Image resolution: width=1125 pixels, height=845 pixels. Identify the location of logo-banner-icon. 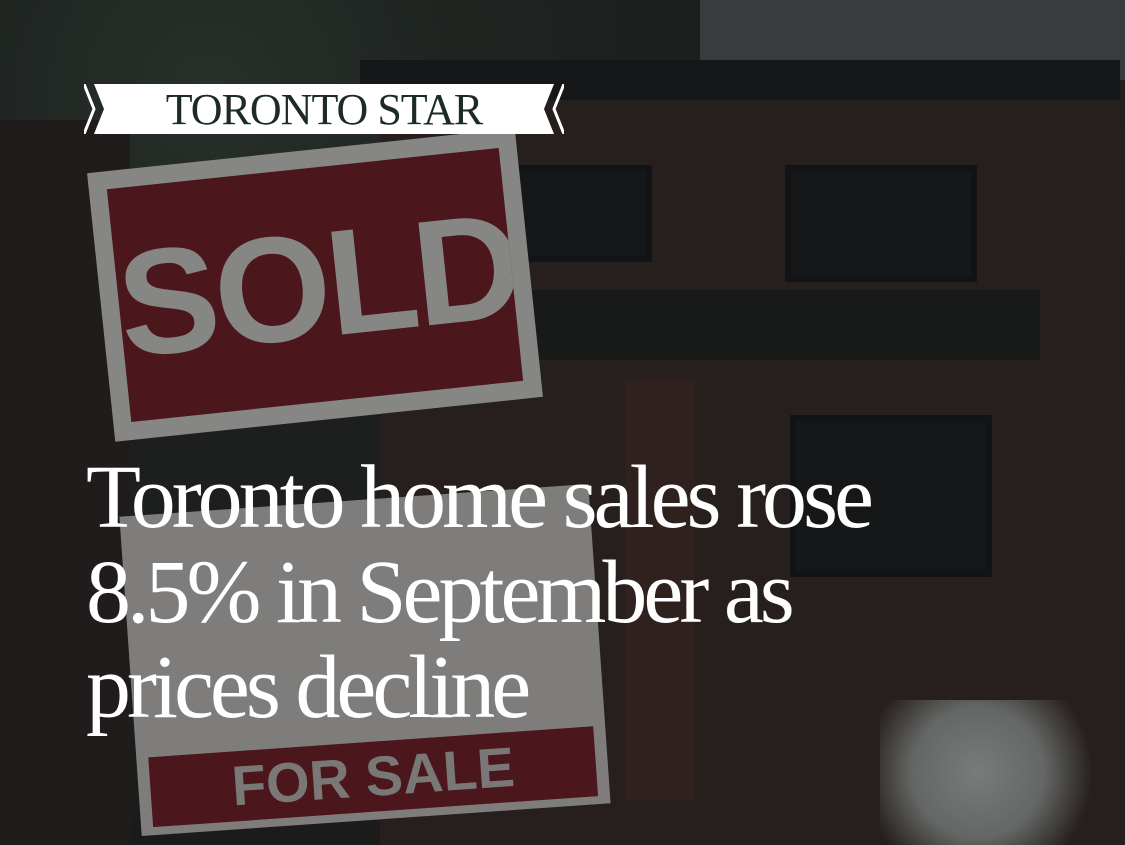
(324, 109).